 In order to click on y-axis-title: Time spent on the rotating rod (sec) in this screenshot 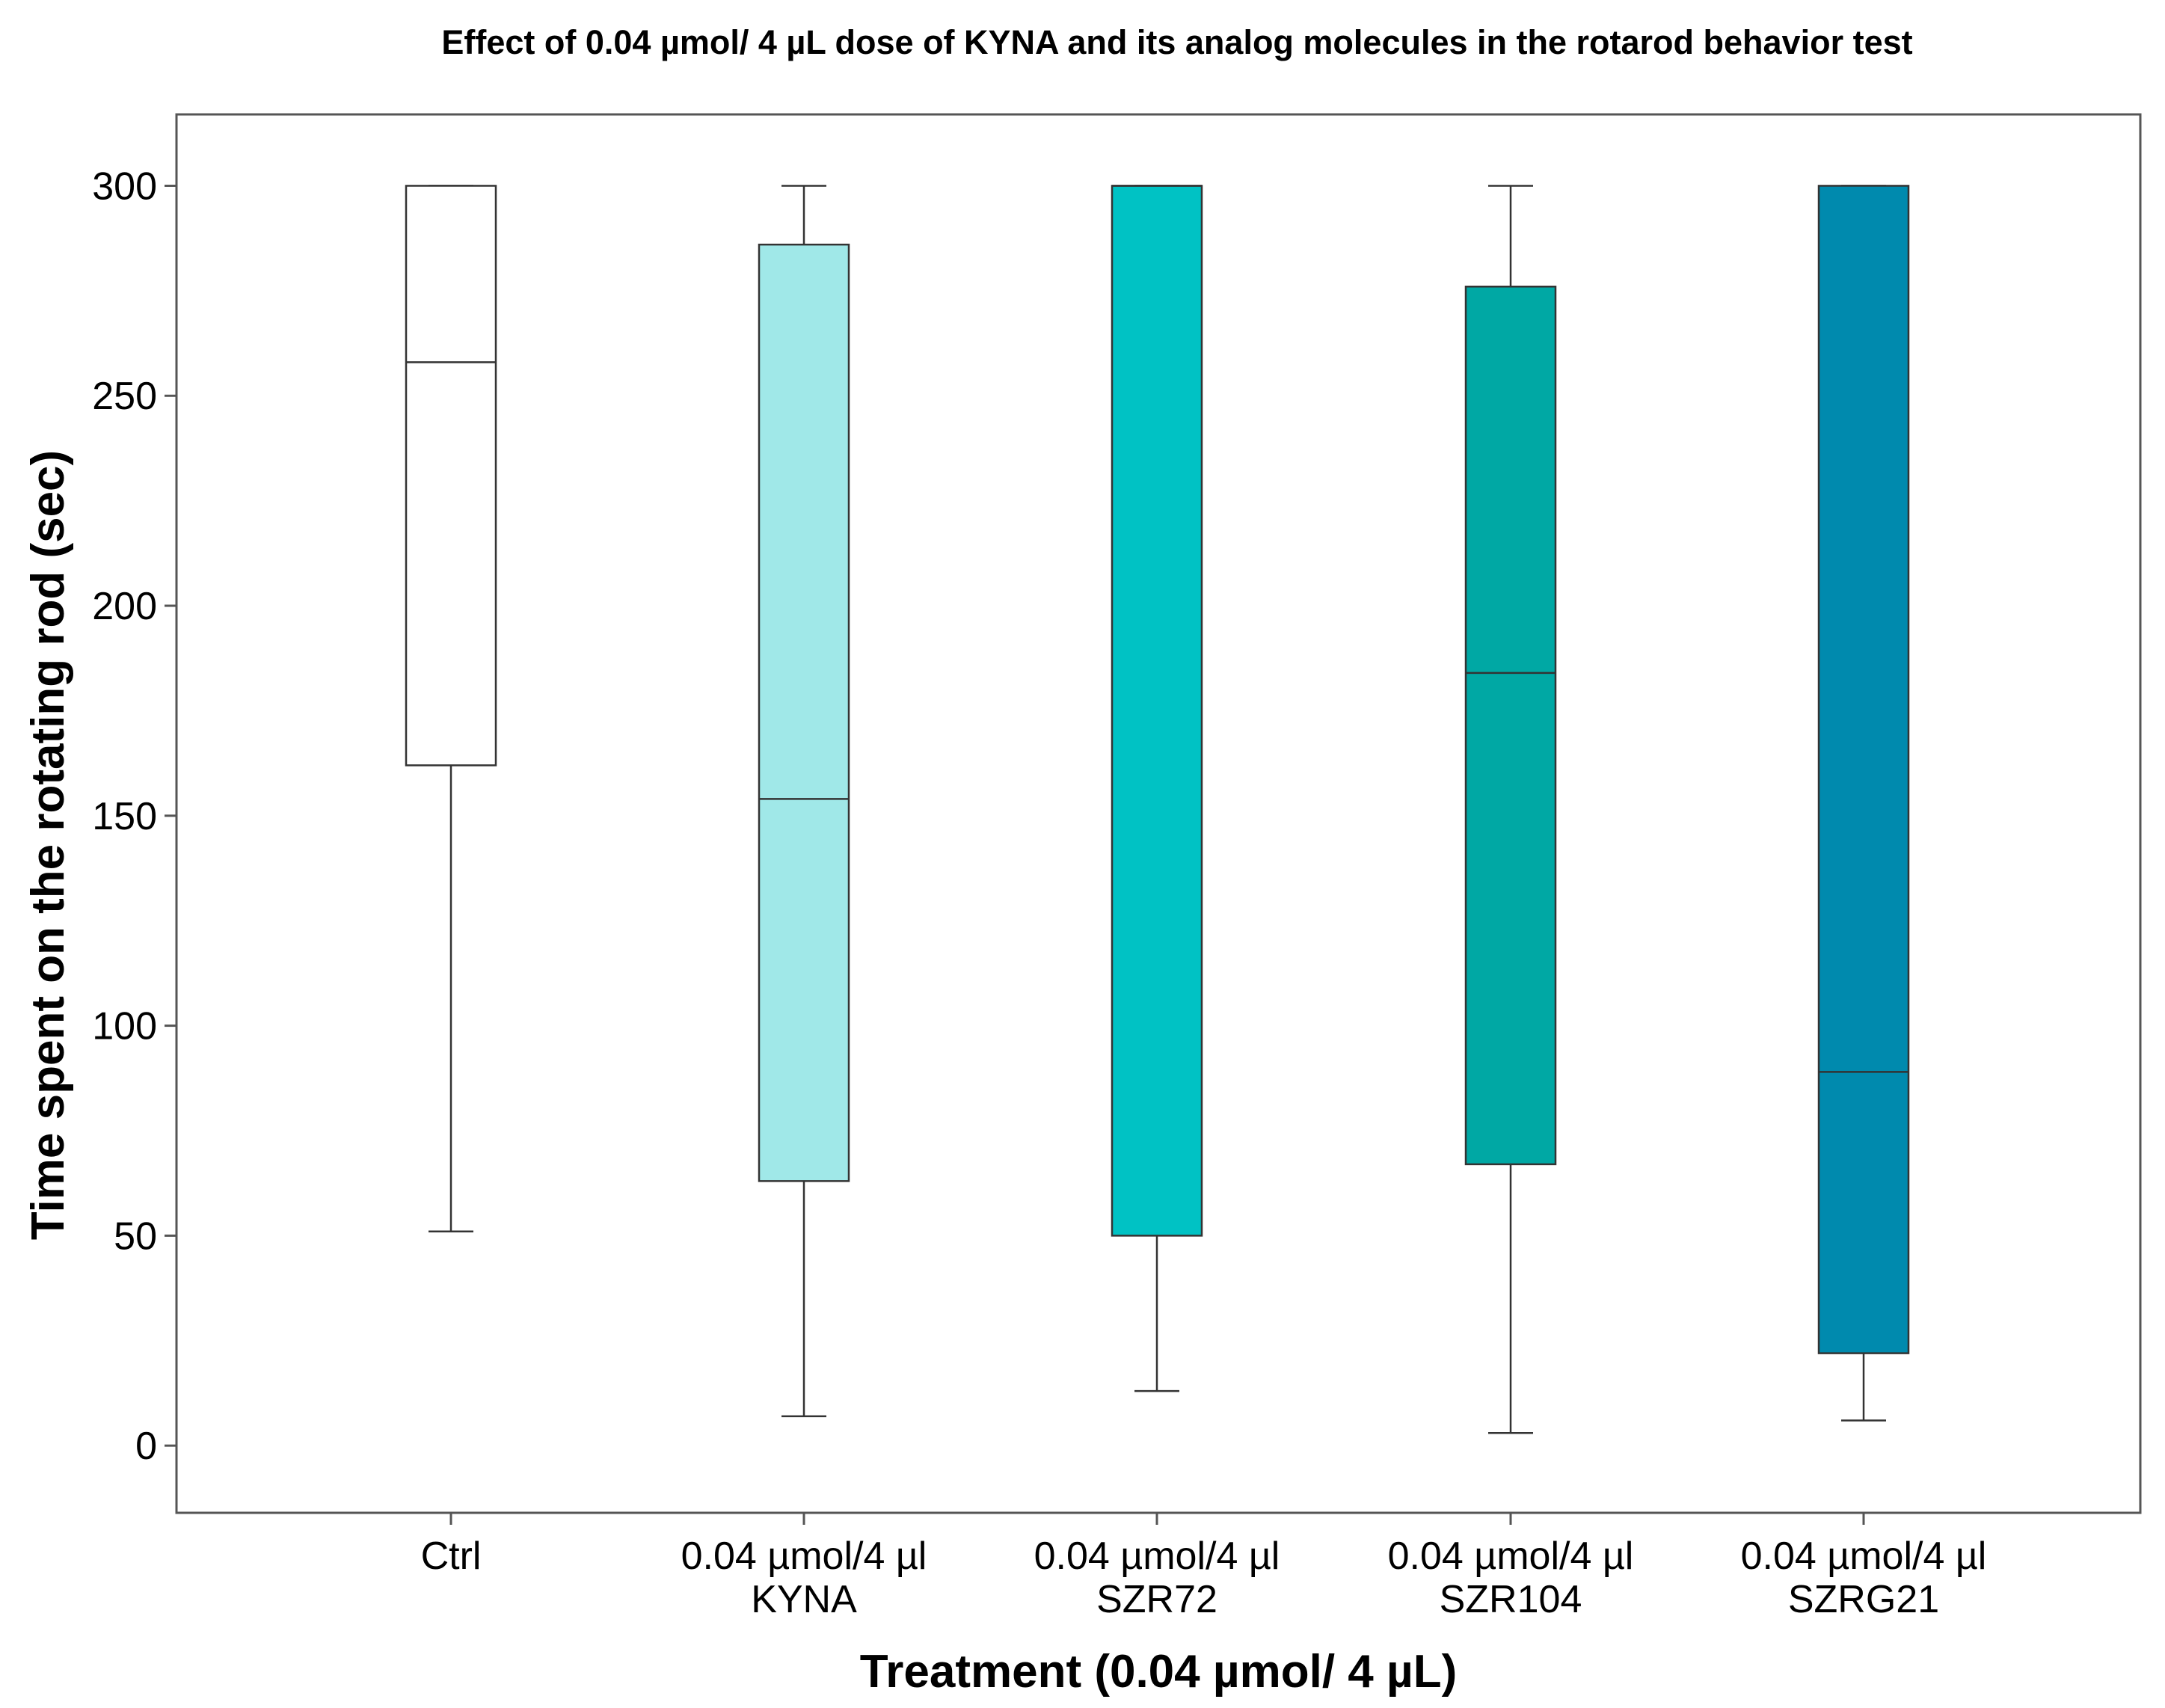, I will do `click(48, 845)`.